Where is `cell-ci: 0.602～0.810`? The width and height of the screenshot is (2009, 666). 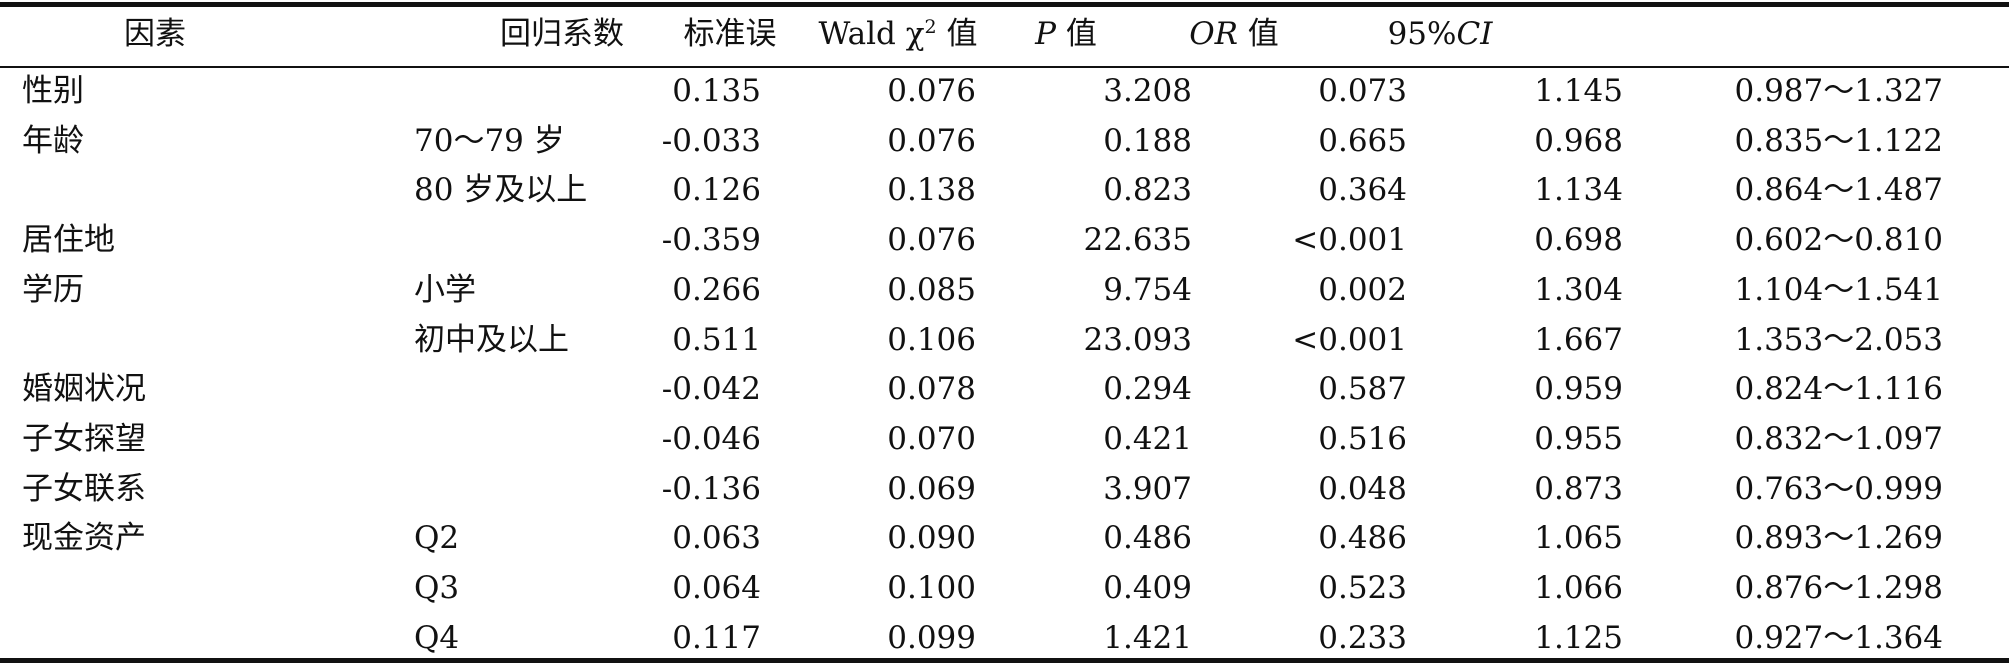 cell-ci: 0.602～0.810 is located at coordinates (1839, 240).